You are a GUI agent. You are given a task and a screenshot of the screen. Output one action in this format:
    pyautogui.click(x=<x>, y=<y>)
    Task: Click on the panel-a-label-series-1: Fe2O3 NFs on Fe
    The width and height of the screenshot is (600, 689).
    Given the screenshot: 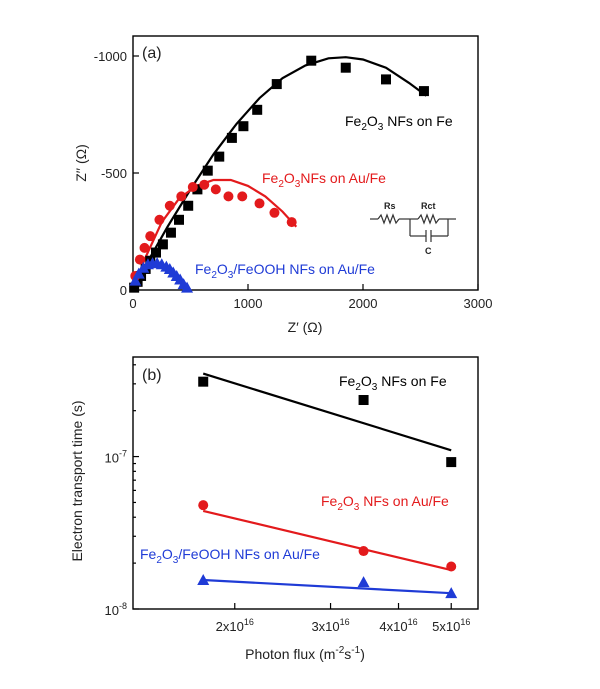 What is the action you would take?
    pyautogui.click(x=399, y=123)
    